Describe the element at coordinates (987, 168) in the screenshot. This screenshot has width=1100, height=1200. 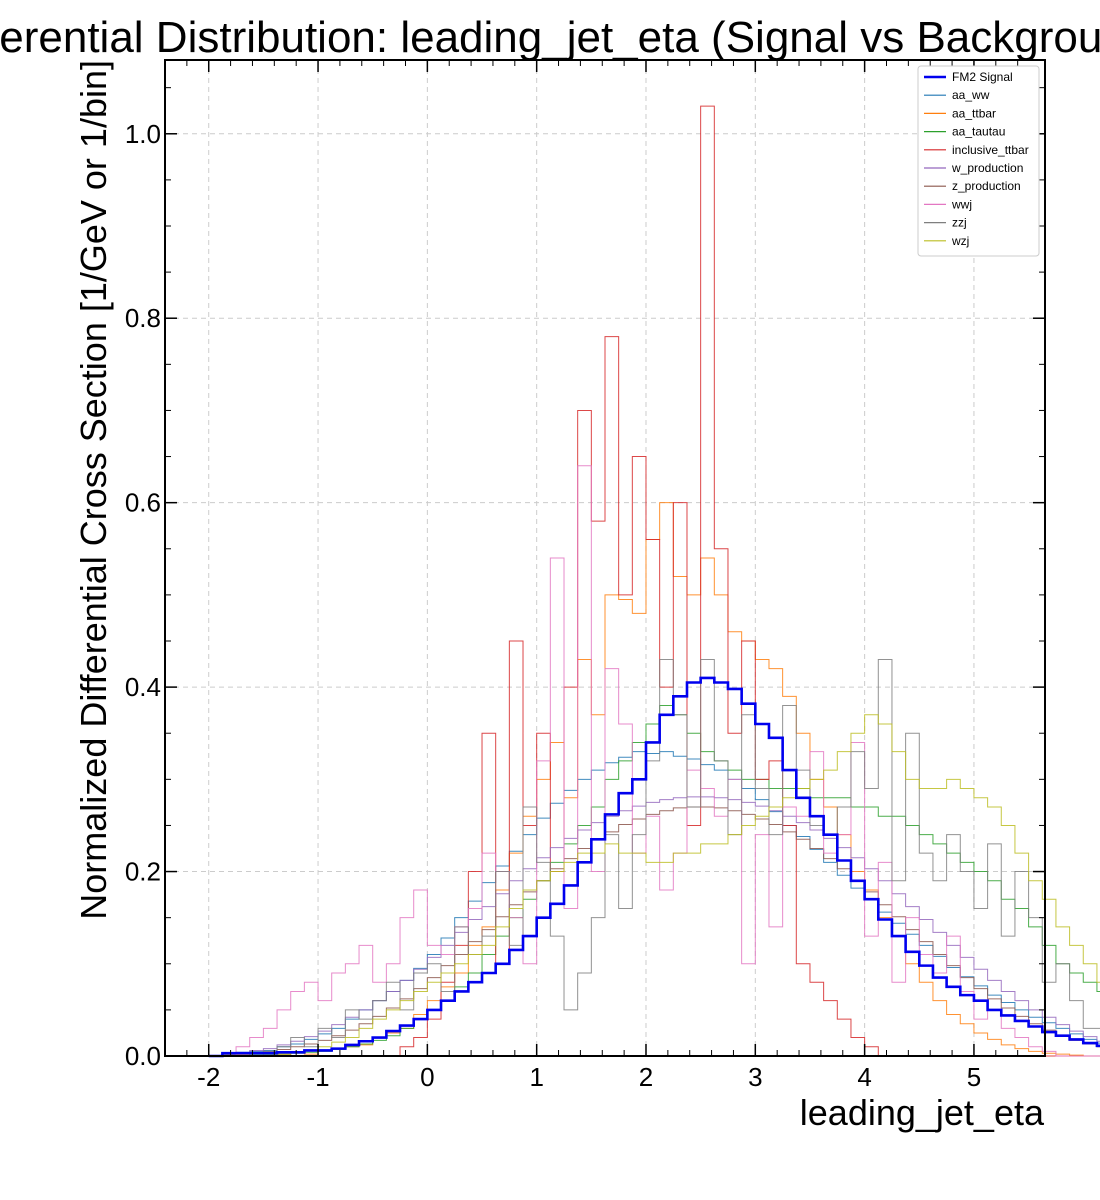
I see `legend-label-w-production: w_production` at that location.